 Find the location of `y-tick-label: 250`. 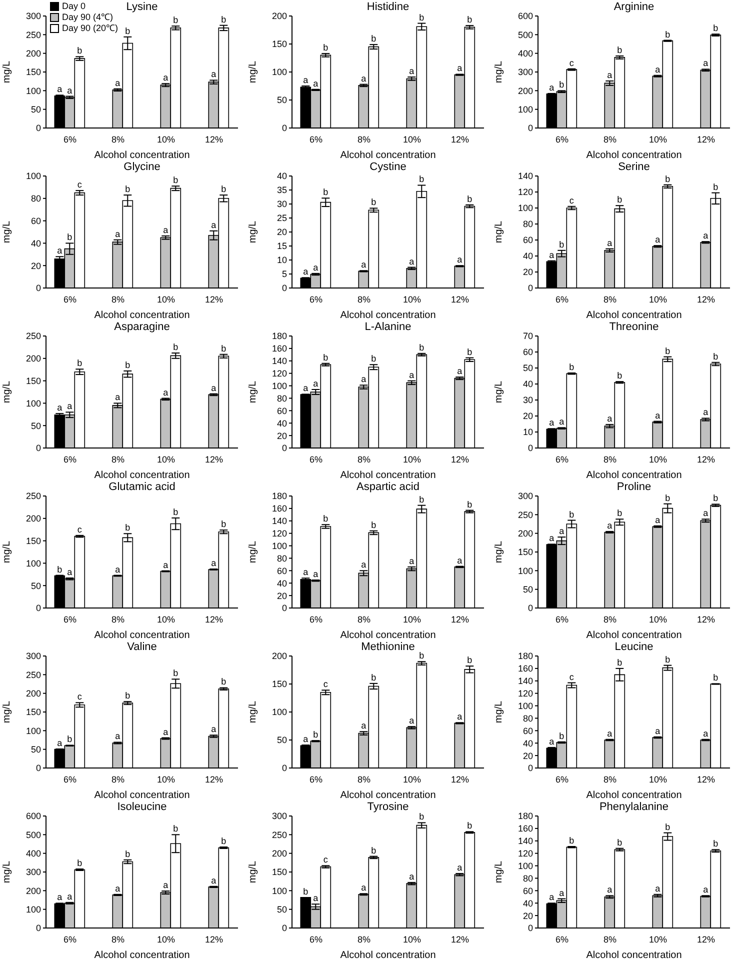

y-tick-label: 250 is located at coordinates (33, 336).